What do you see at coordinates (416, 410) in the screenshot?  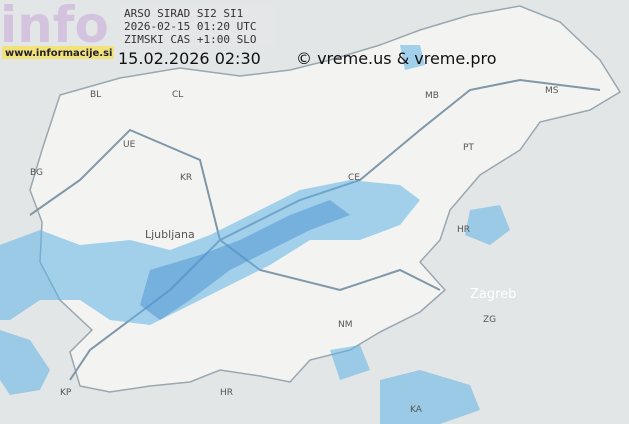 I see `city-label: KA` at bounding box center [416, 410].